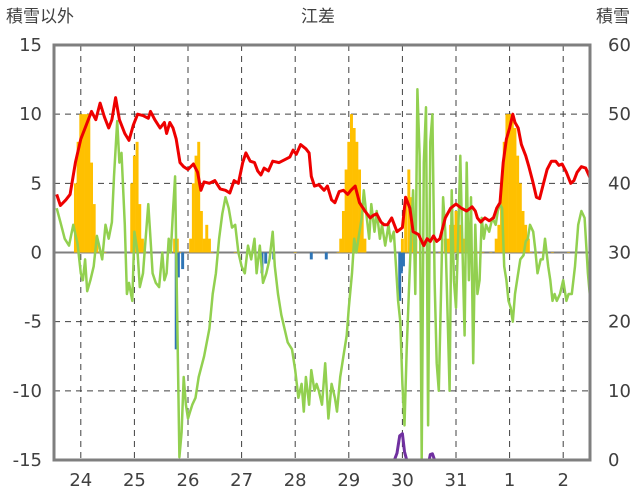  Describe the element at coordinates (348, 480) in the screenshot. I see `x-tick-label: 29` at that location.